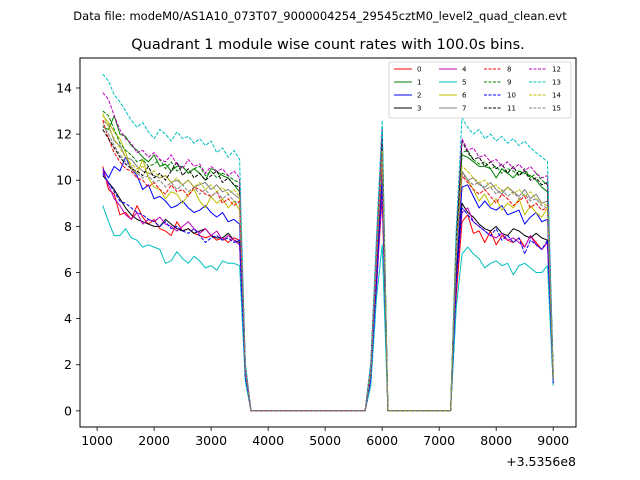 Image resolution: width=640 pixels, height=480 pixels. What do you see at coordinates (419, 109) in the screenshot?
I see `legend-label-3: 3` at bounding box center [419, 109].